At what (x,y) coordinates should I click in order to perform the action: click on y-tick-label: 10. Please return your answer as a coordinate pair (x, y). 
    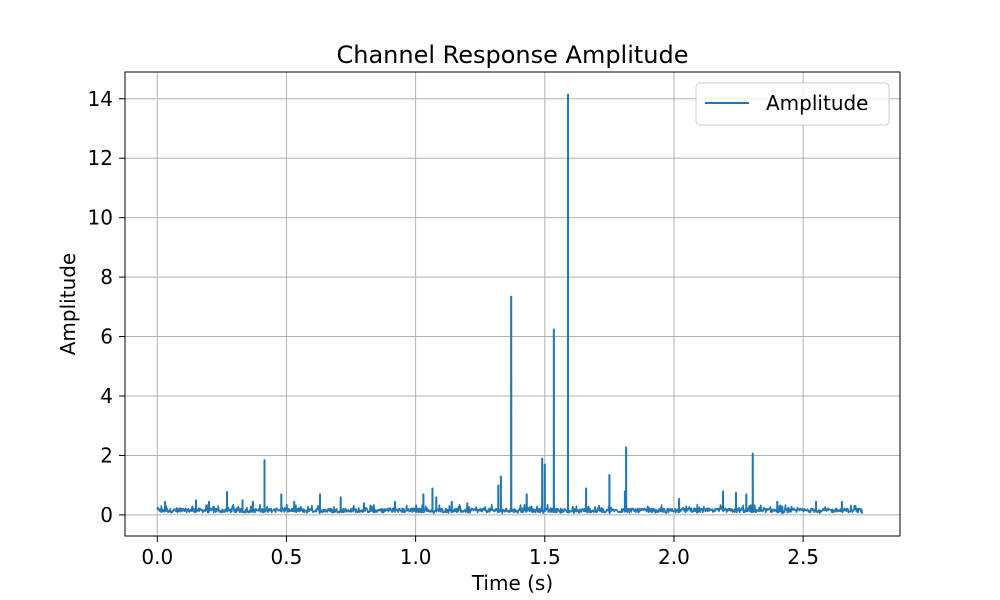
    Looking at the image, I should click on (100, 218).